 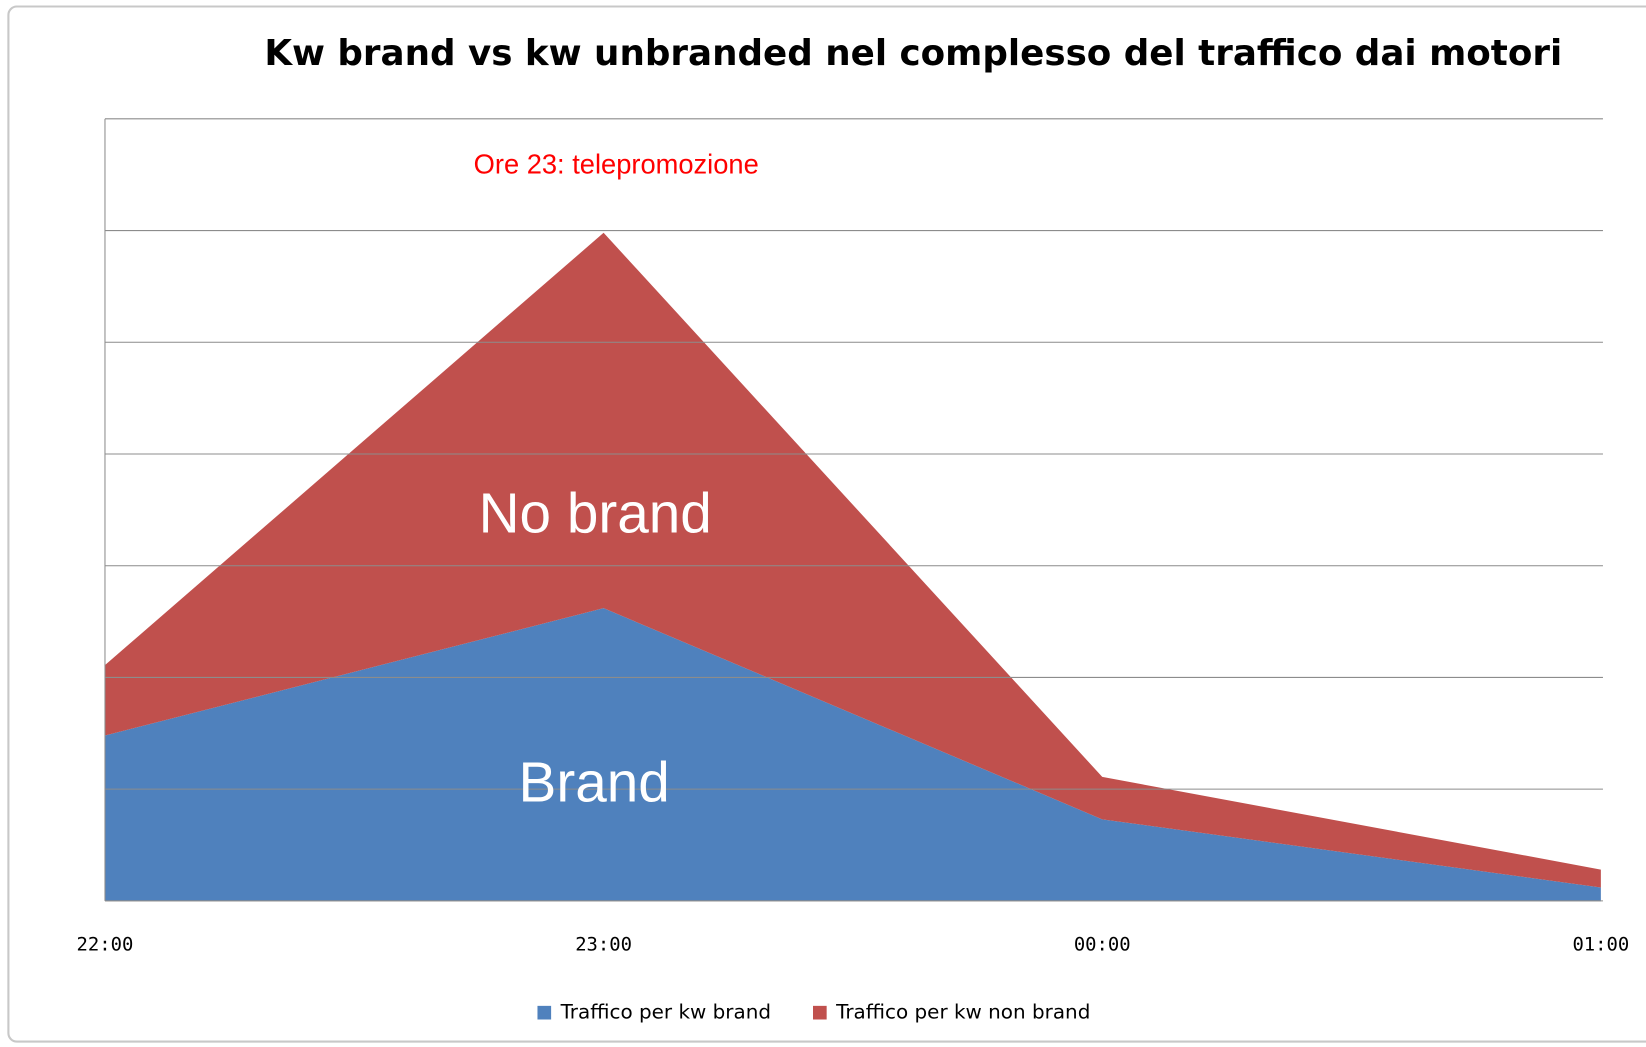 I want to click on x-tick-label: 22:00, so click(x=105, y=944).